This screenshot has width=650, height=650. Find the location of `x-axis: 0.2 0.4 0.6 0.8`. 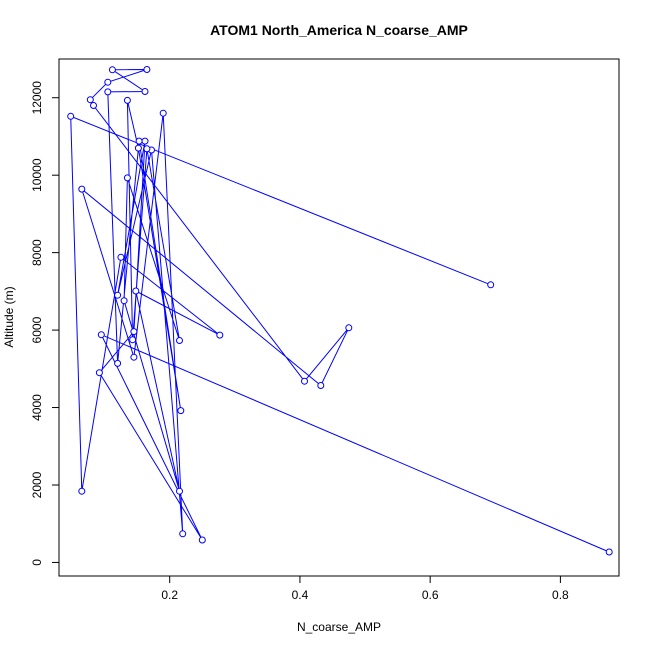

x-axis: 0.2 0.4 0.6 0.8 is located at coordinates (365, 588).